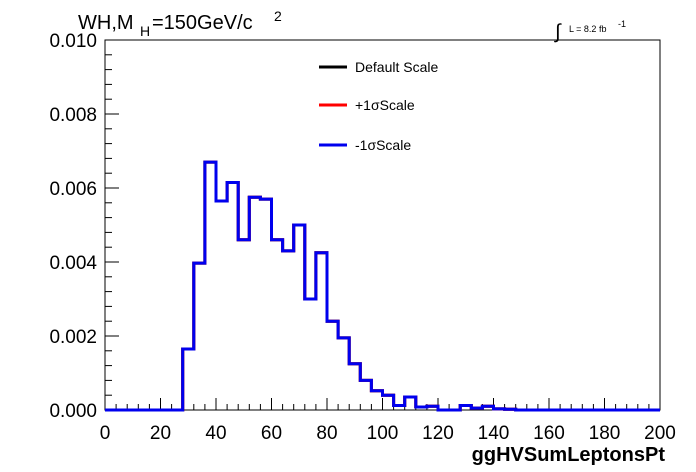 This screenshot has width=696, height=472. What do you see at coordinates (569, 455) in the screenshot?
I see `x-axis-label: ggHVSumLeptonsPt` at bounding box center [569, 455].